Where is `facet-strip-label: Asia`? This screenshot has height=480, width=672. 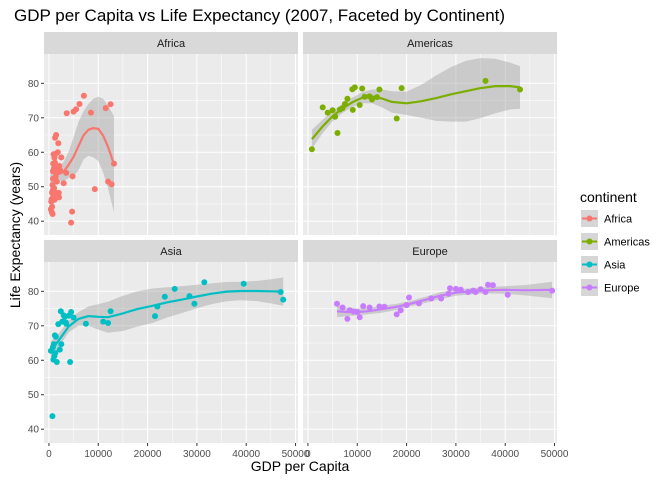
facet-strip-label: Asia is located at coordinates (171, 252).